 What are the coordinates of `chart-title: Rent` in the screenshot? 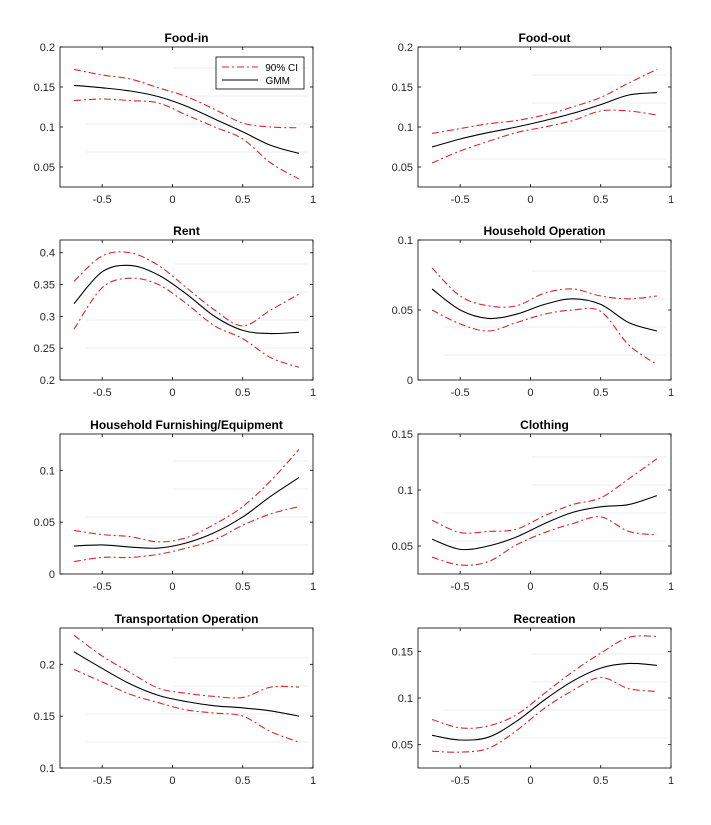 It's located at (186, 231).